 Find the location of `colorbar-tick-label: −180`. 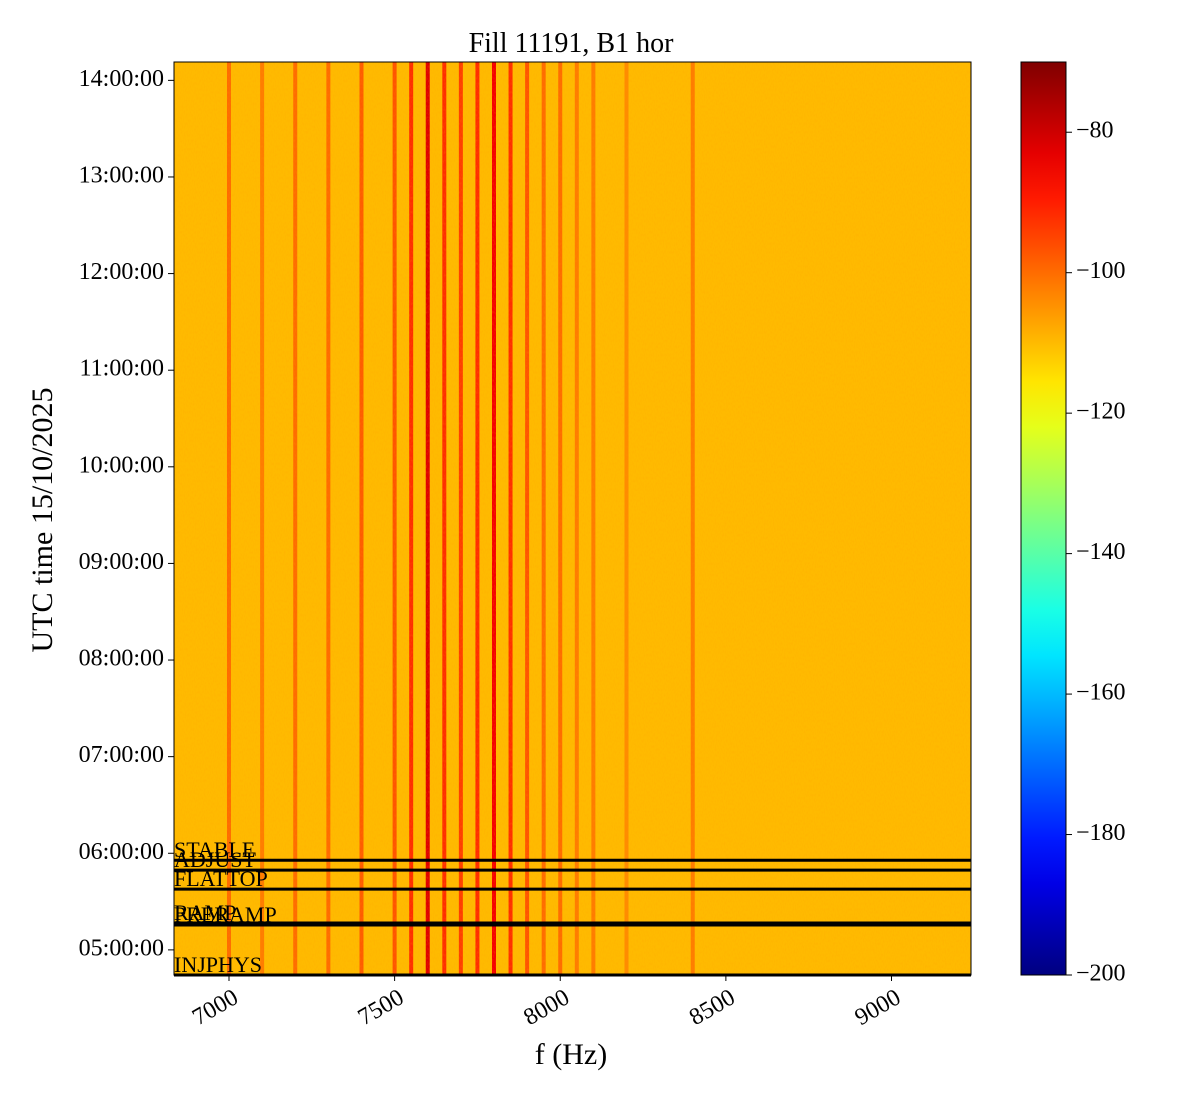

colorbar-tick-label: −180 is located at coordinates (1101, 833).